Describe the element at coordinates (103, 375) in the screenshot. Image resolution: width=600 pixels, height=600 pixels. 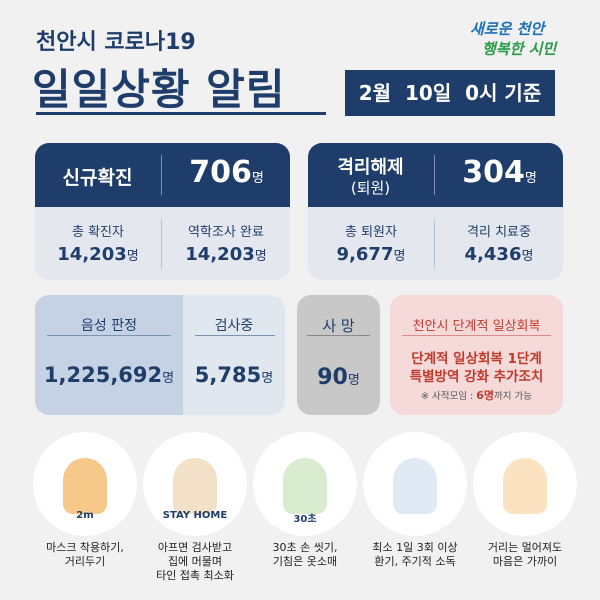
I see `value: 1,225,692` at that location.